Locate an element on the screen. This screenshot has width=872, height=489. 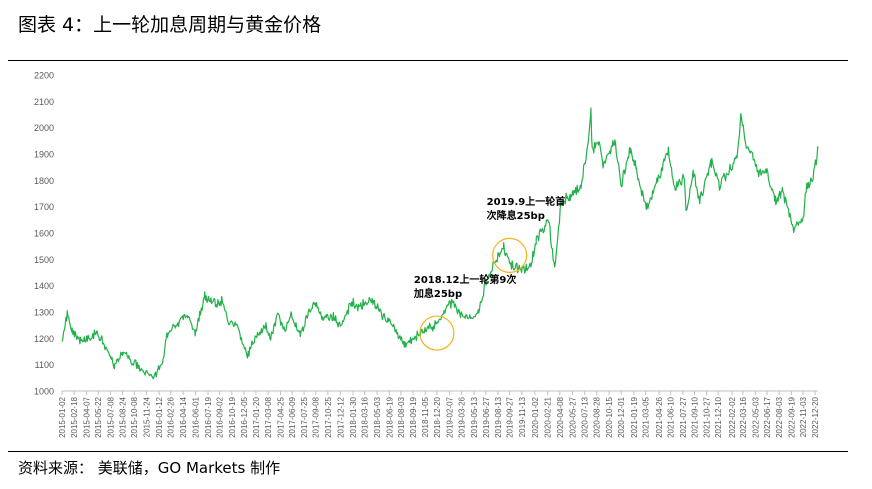
x-tick-label: 2016-12-05 is located at coordinates (244, 416).